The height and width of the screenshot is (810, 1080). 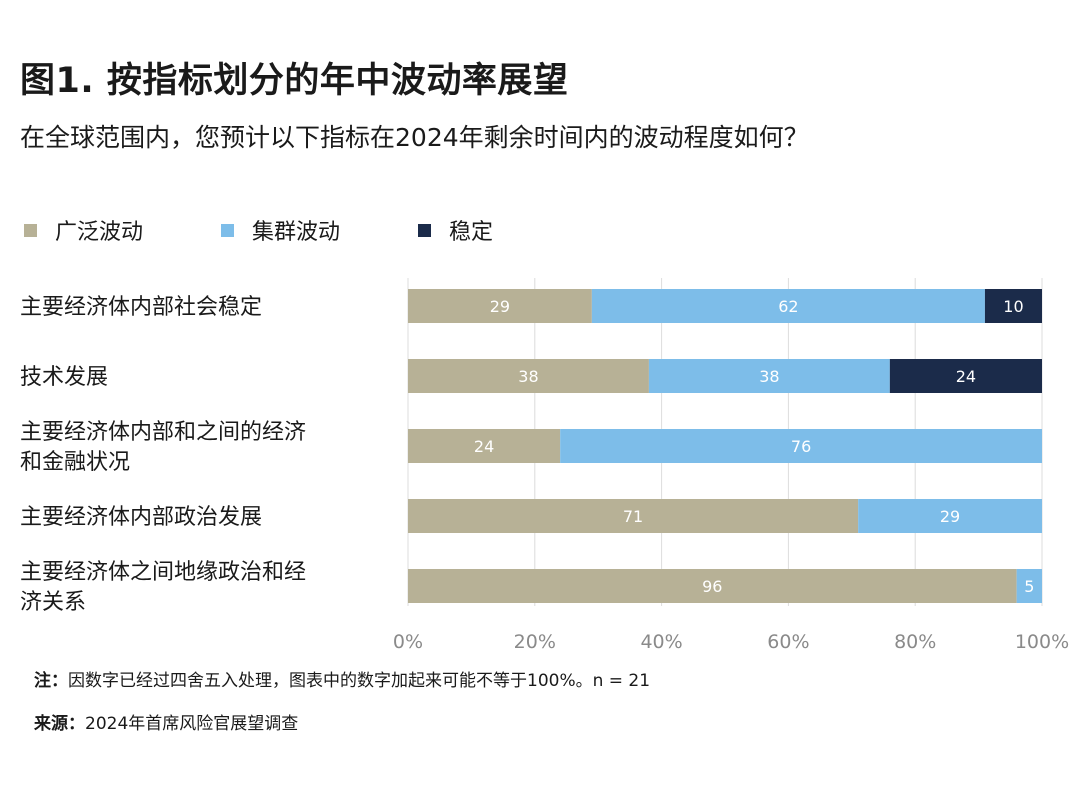 I want to click on data-label: 96, so click(x=712, y=586).